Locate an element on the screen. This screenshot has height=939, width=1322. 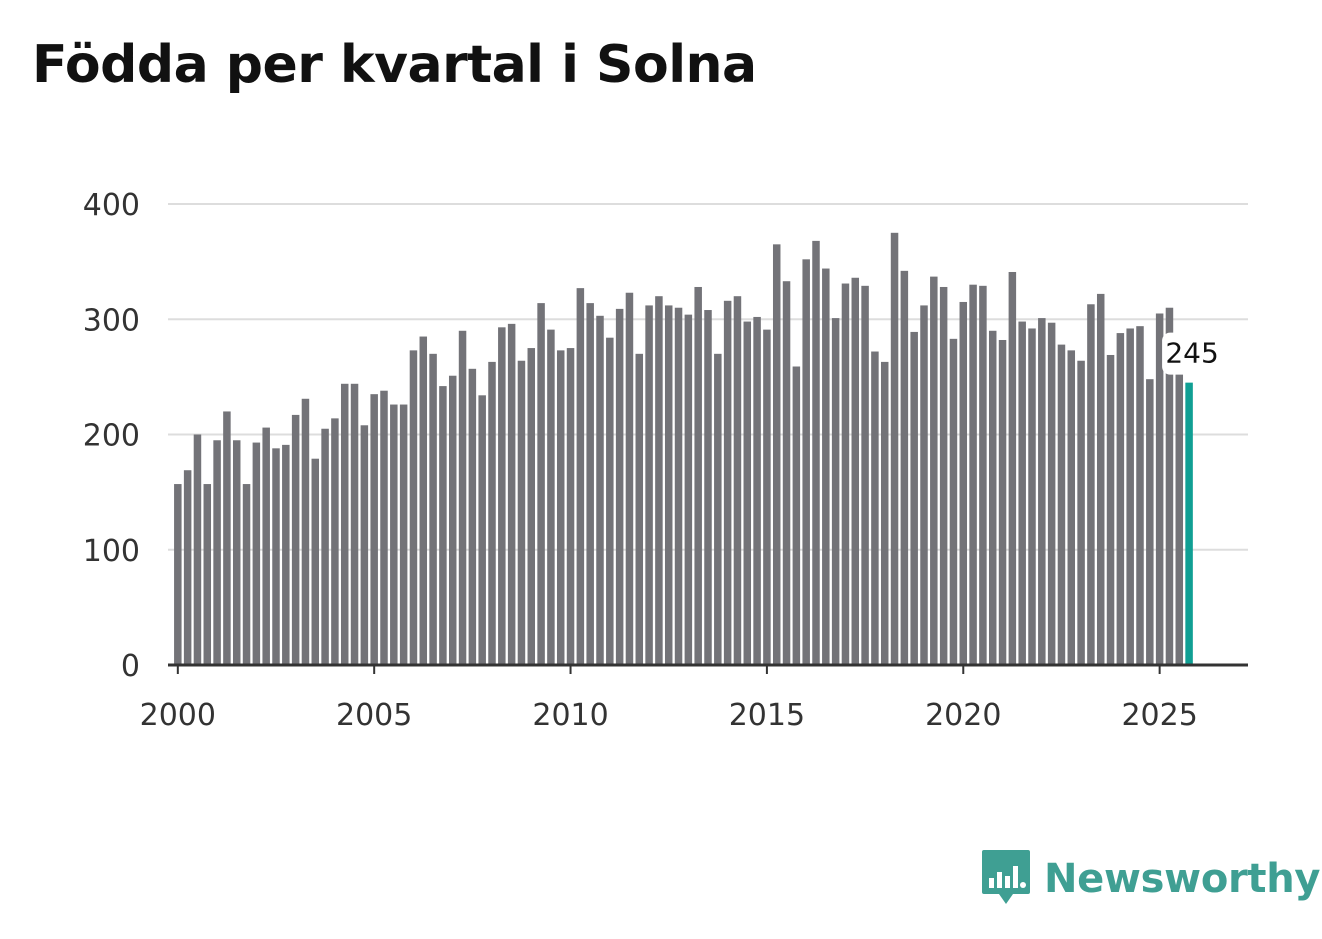
y-tick-label-100: 100 is located at coordinates (111, 551).